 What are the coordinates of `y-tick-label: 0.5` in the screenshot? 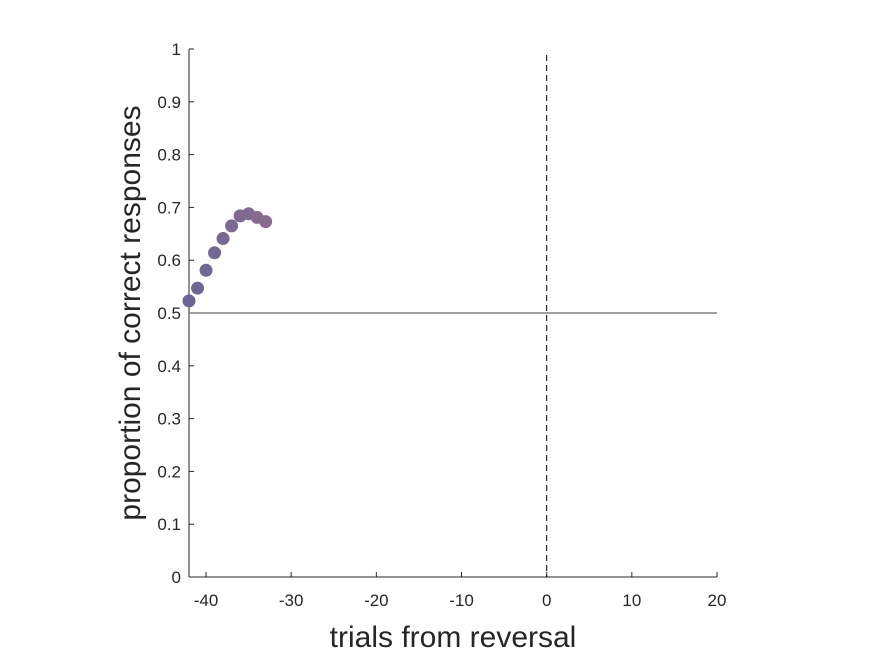 It's located at (169, 313).